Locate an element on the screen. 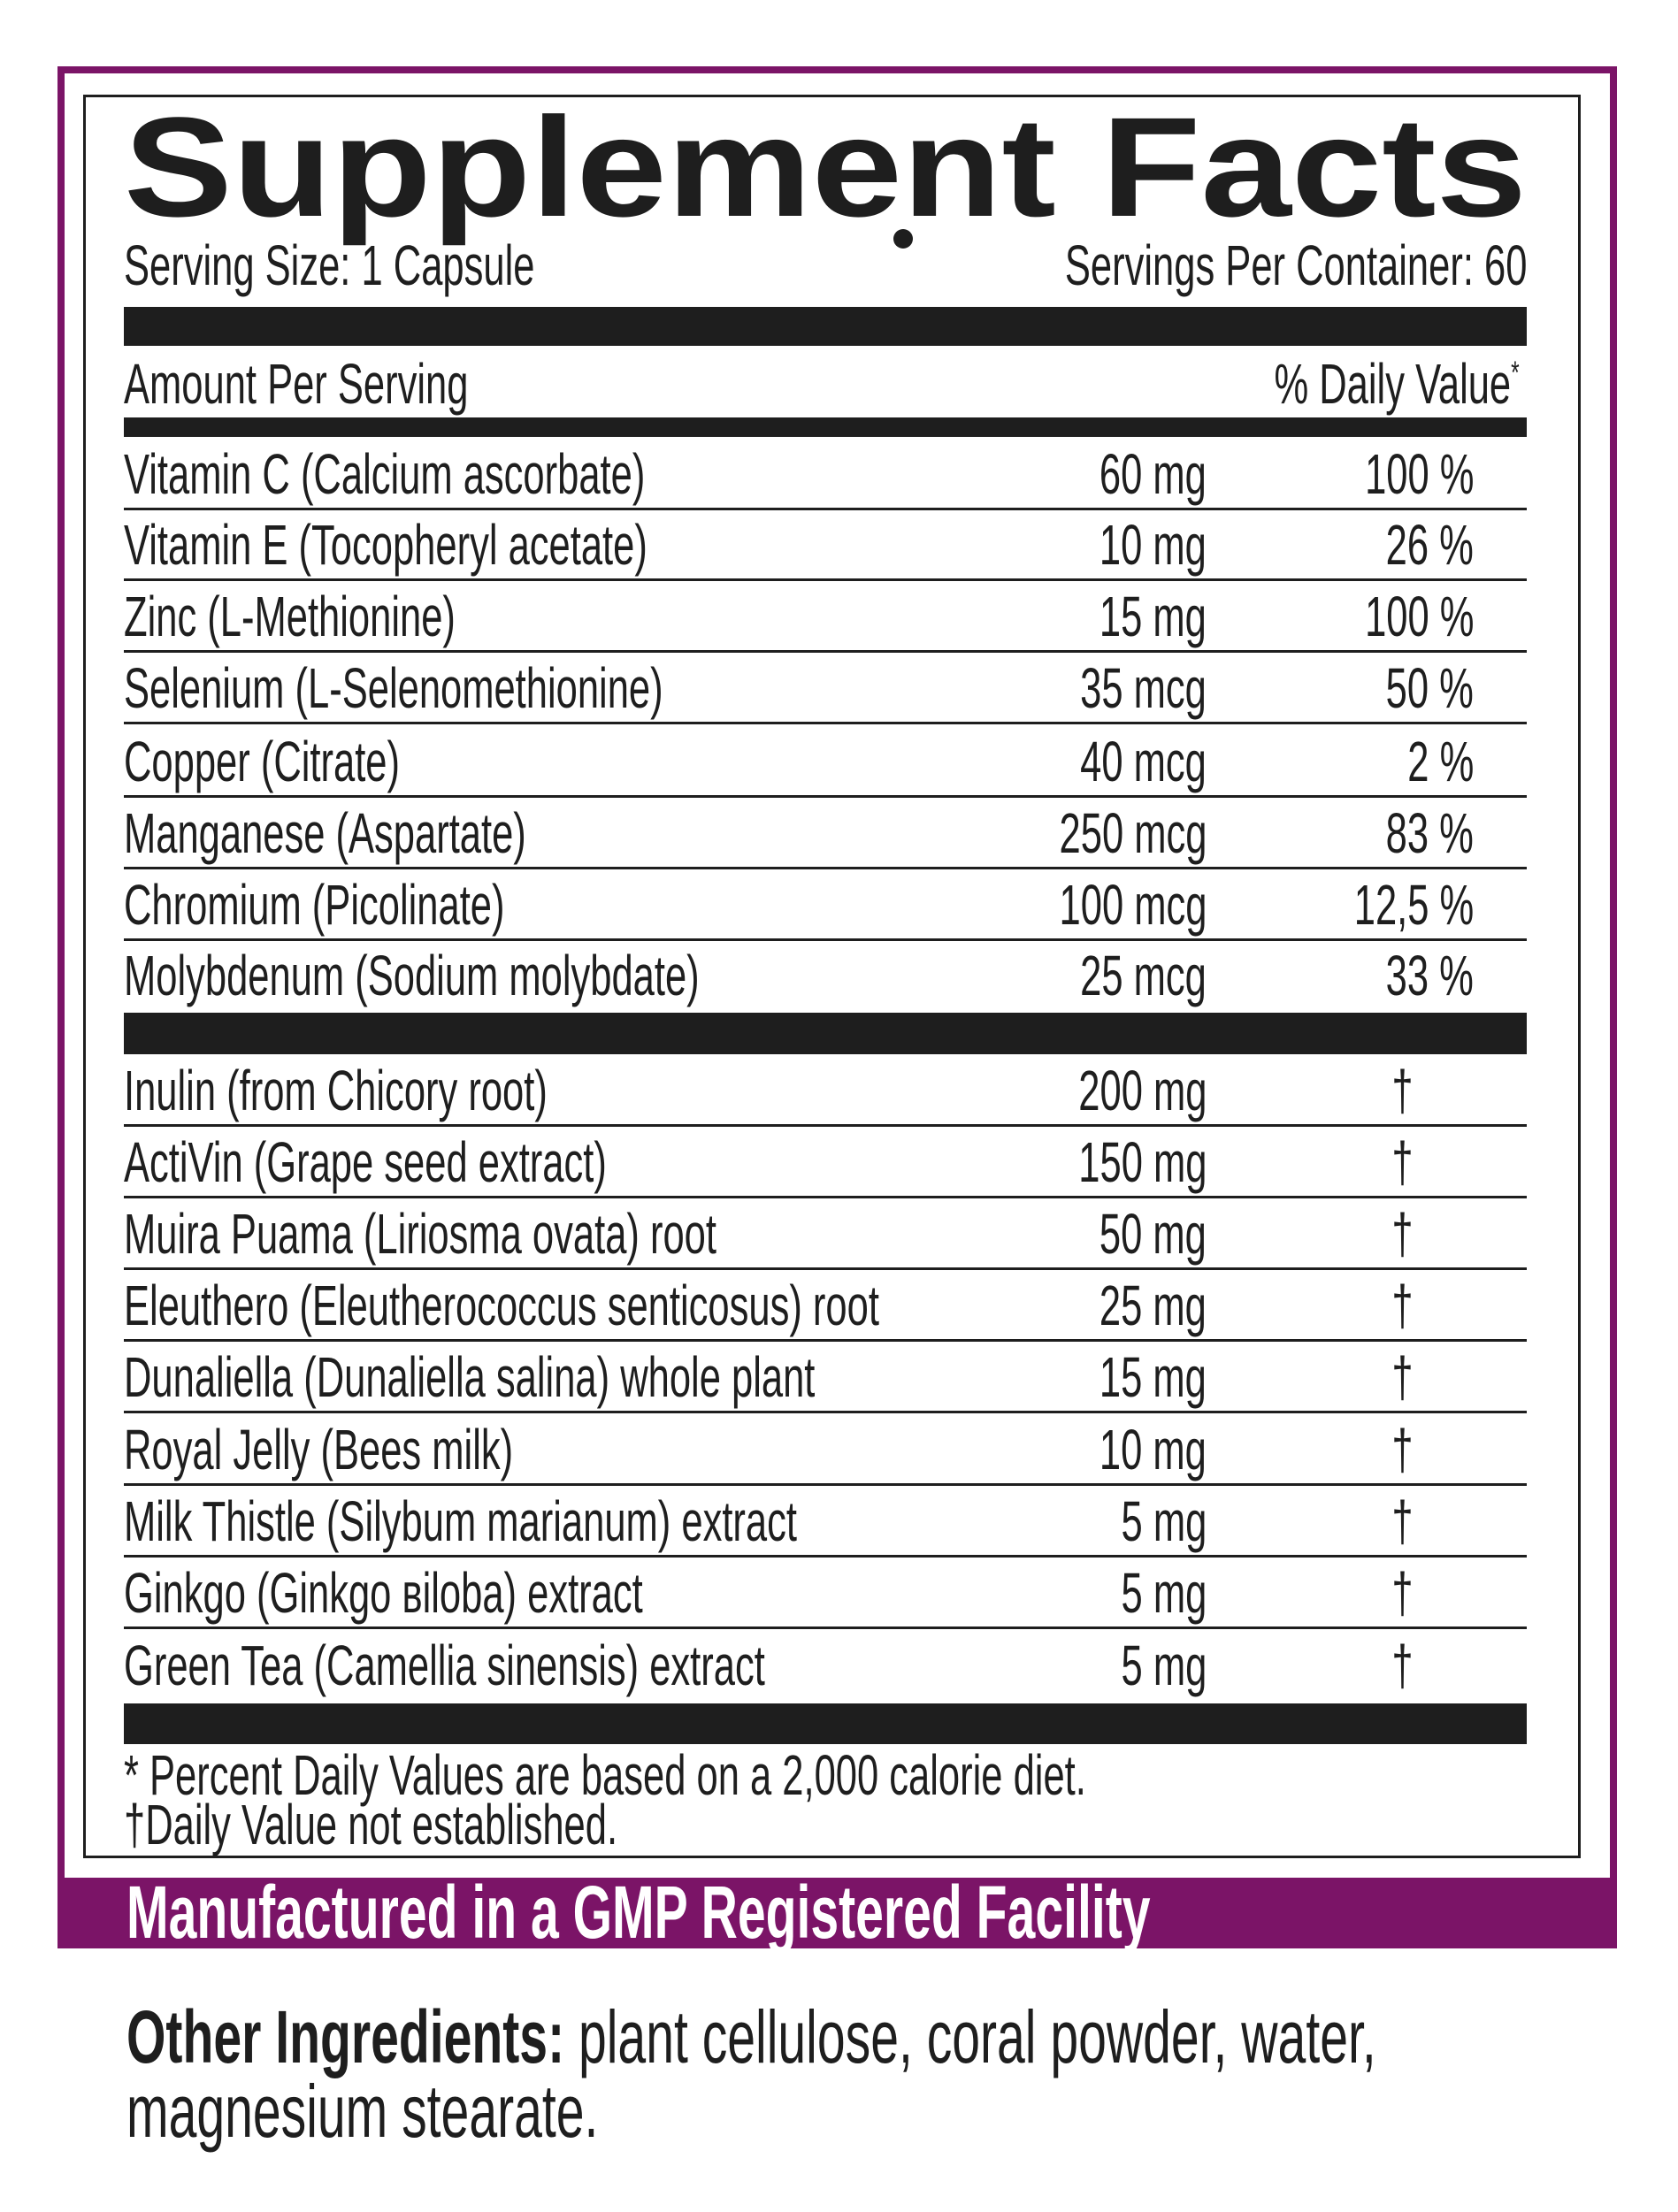  ingredient-name: ActiVin (Grape seed extract) is located at coordinates (365, 1162).